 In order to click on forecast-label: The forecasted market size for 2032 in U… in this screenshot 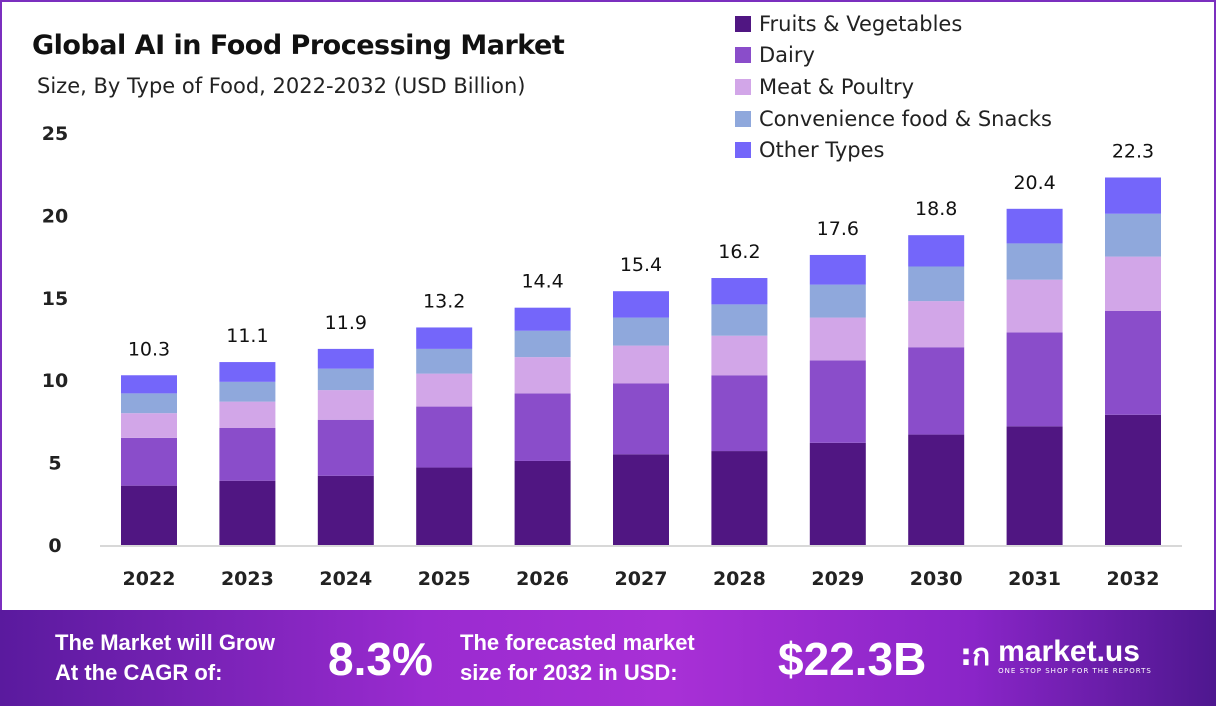, I will do `click(577, 658)`.